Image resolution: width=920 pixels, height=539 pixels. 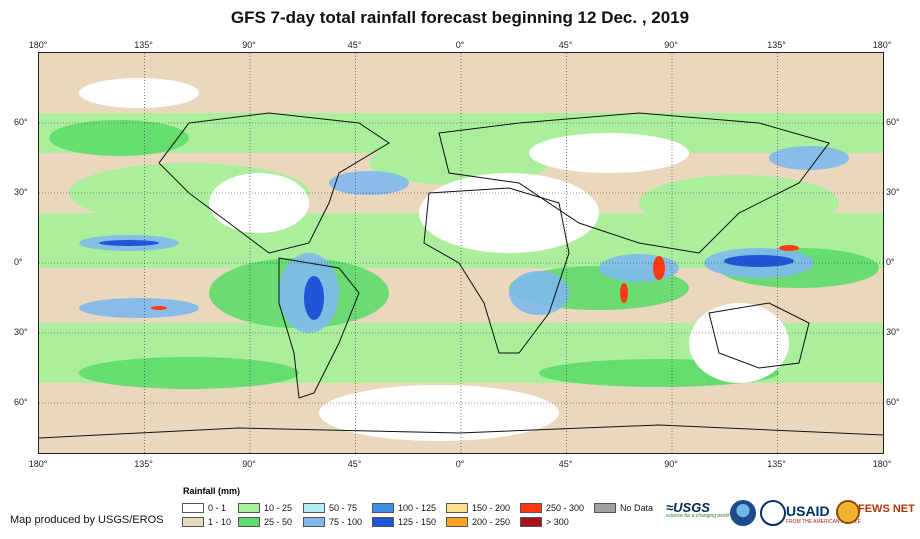 What do you see at coordinates (637, 507) in the screenshot?
I see `legend-label: No Data` at bounding box center [637, 507].